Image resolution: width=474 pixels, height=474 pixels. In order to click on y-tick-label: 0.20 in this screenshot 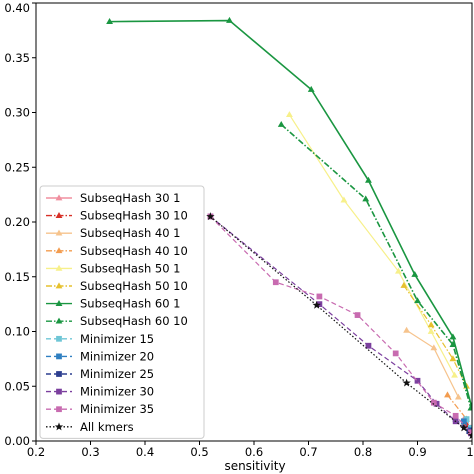, I will do `click(17, 222)`.